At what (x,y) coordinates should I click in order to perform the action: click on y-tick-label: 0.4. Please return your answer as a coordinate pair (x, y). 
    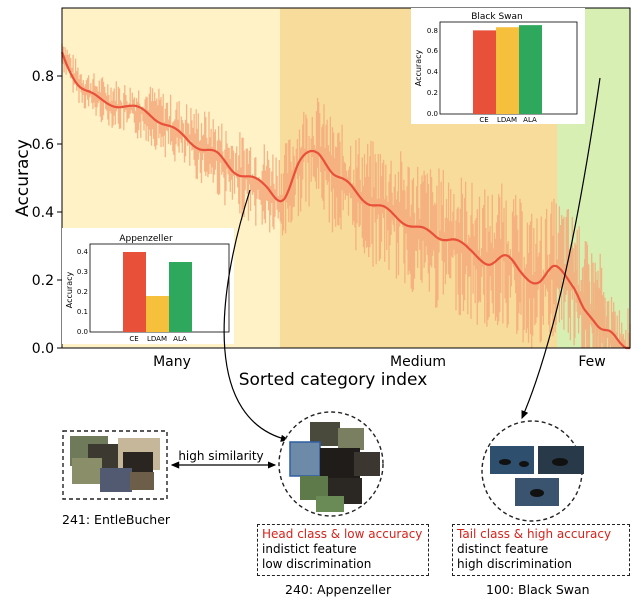
    Looking at the image, I should click on (43, 213).